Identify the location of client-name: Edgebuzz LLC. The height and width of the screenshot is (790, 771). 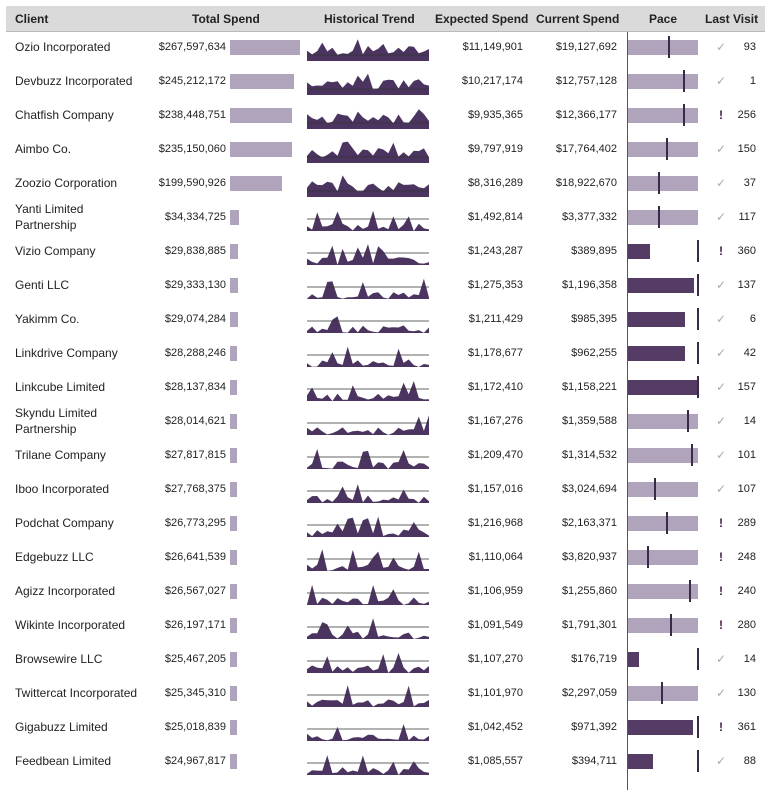
(54, 557).